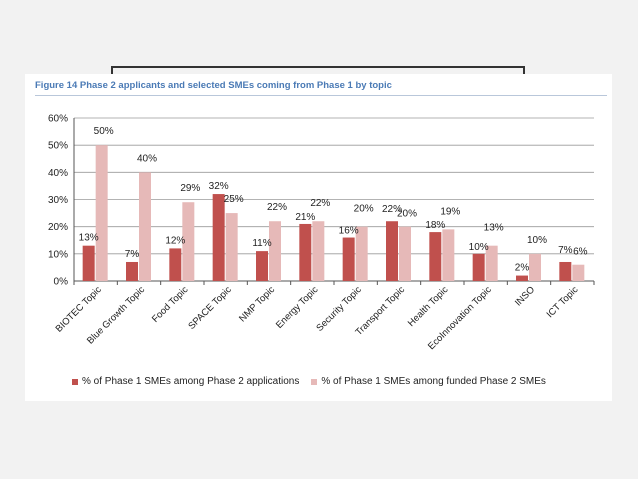 The height and width of the screenshot is (479, 638). What do you see at coordinates (318, 73) in the screenshot?
I see `slide-frame` at bounding box center [318, 73].